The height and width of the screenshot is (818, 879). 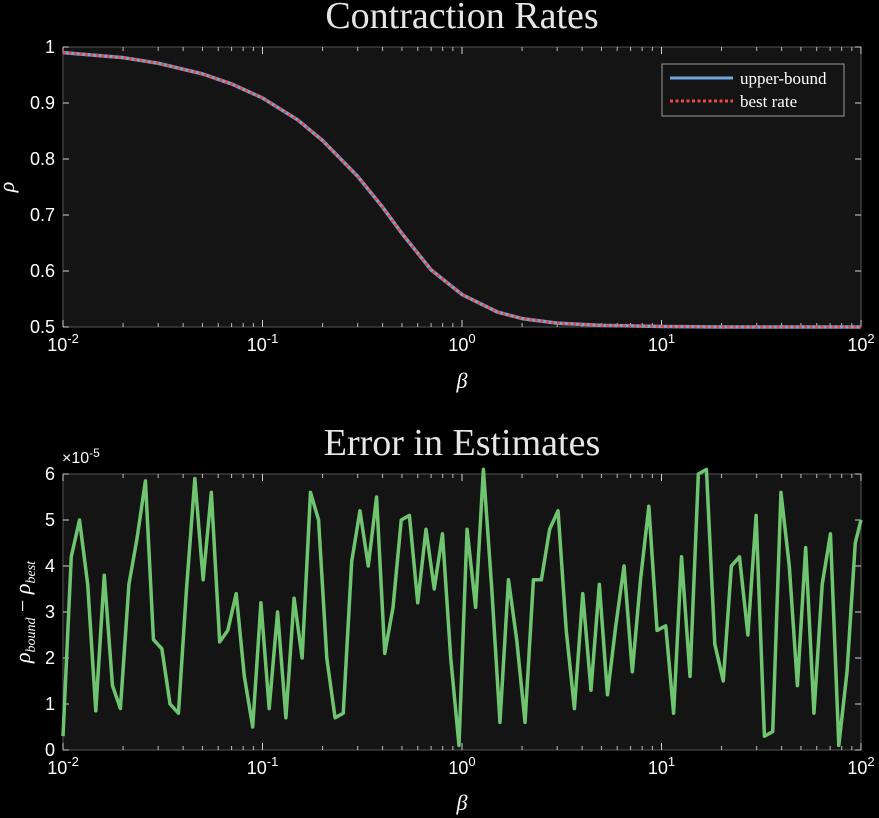 I want to click on chart-2-y-label: ρbound − ρbest, so click(x=24, y=612).